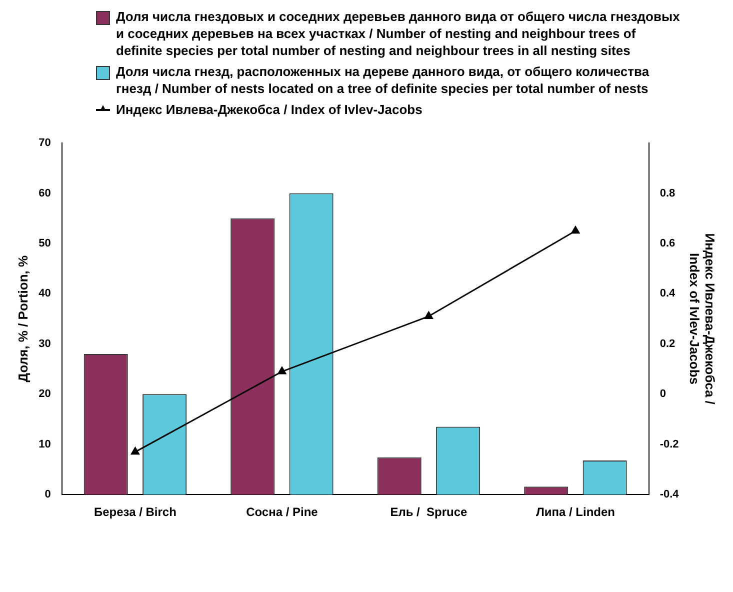 This screenshot has height=592, width=733. I want to click on x-tick-label: Липа / Linden, so click(575, 512).